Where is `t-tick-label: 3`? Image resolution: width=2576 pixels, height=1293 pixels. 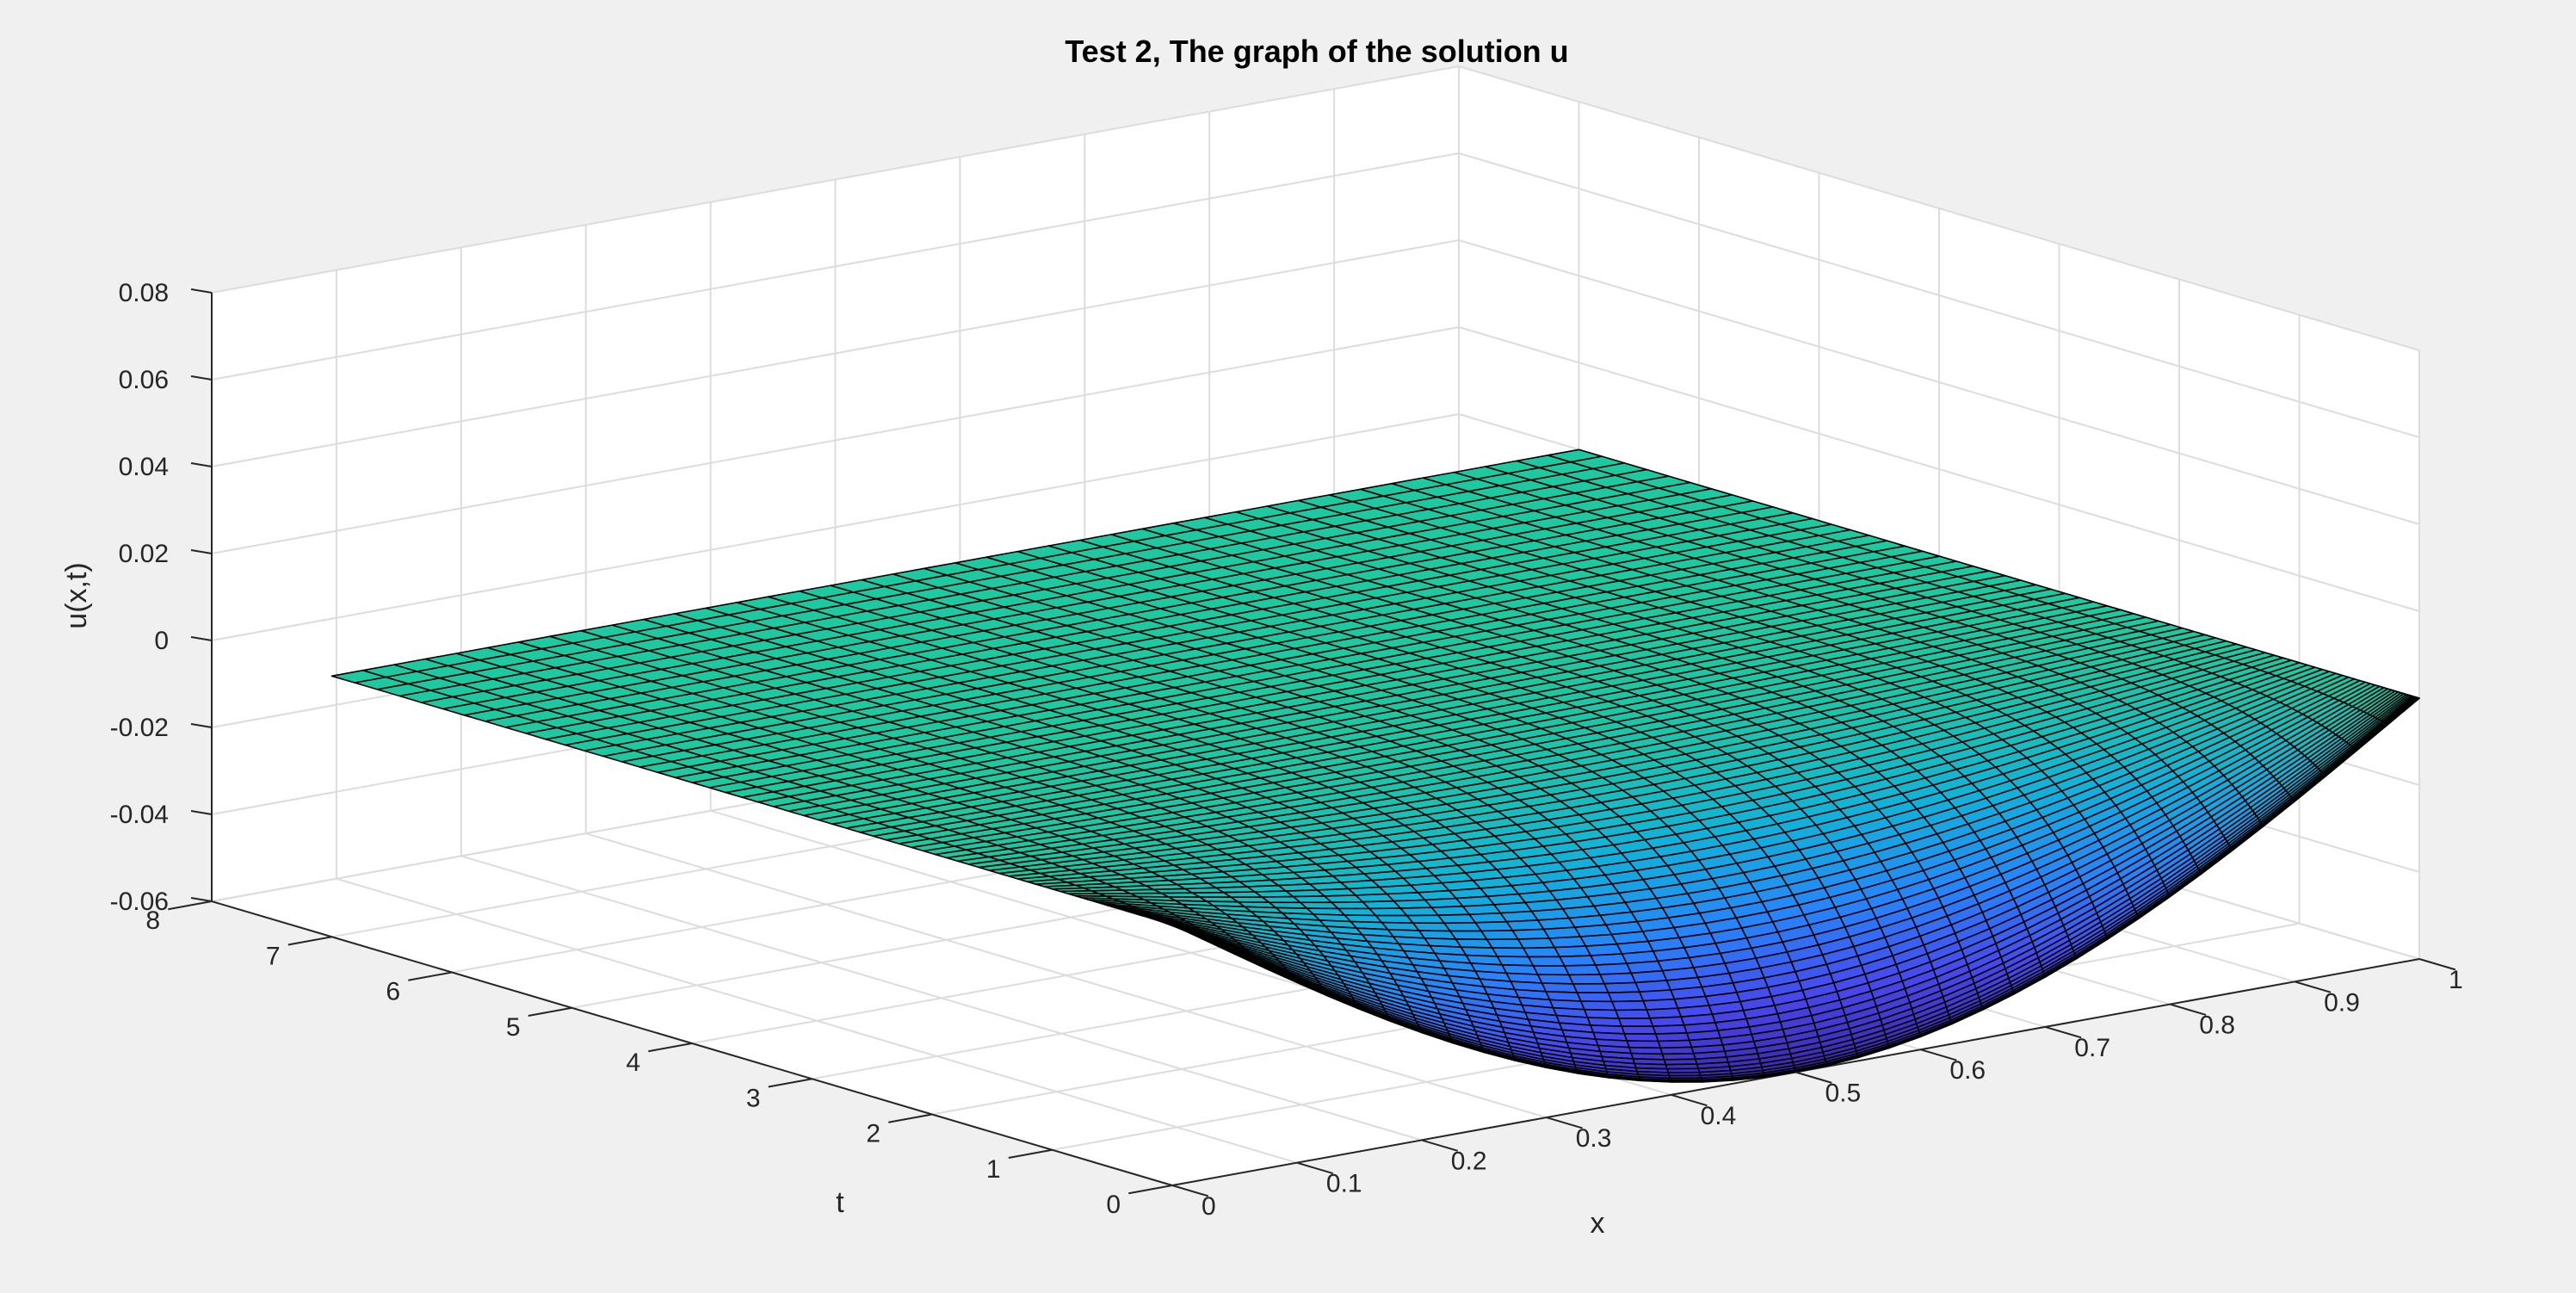 t-tick-label: 3 is located at coordinates (753, 1098).